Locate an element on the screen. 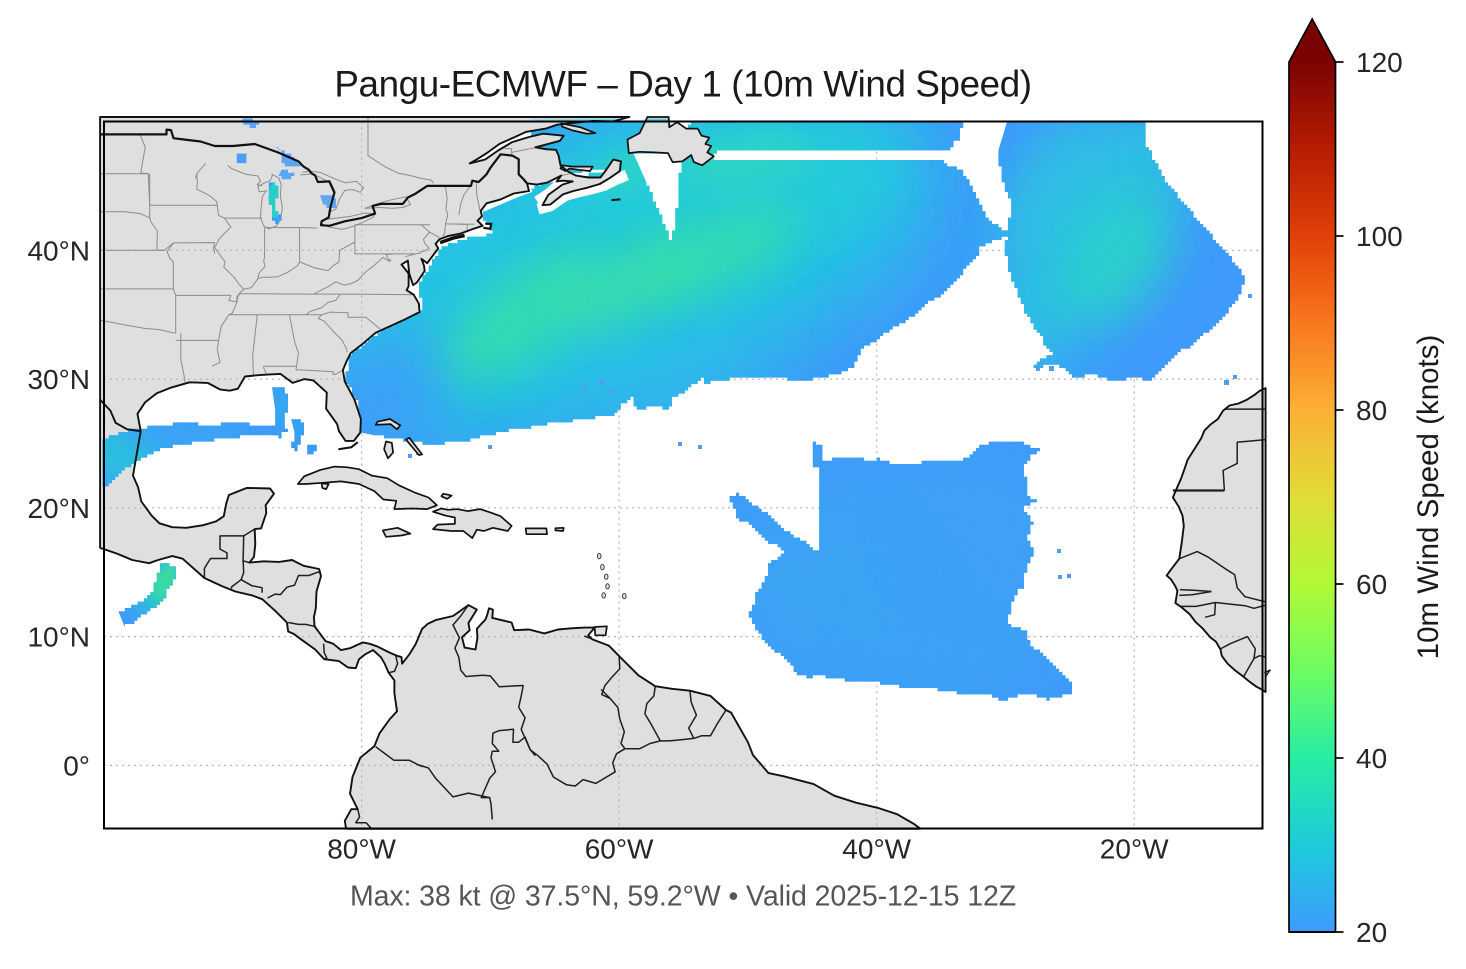  svg-text: 0° is located at coordinates (76, 765).